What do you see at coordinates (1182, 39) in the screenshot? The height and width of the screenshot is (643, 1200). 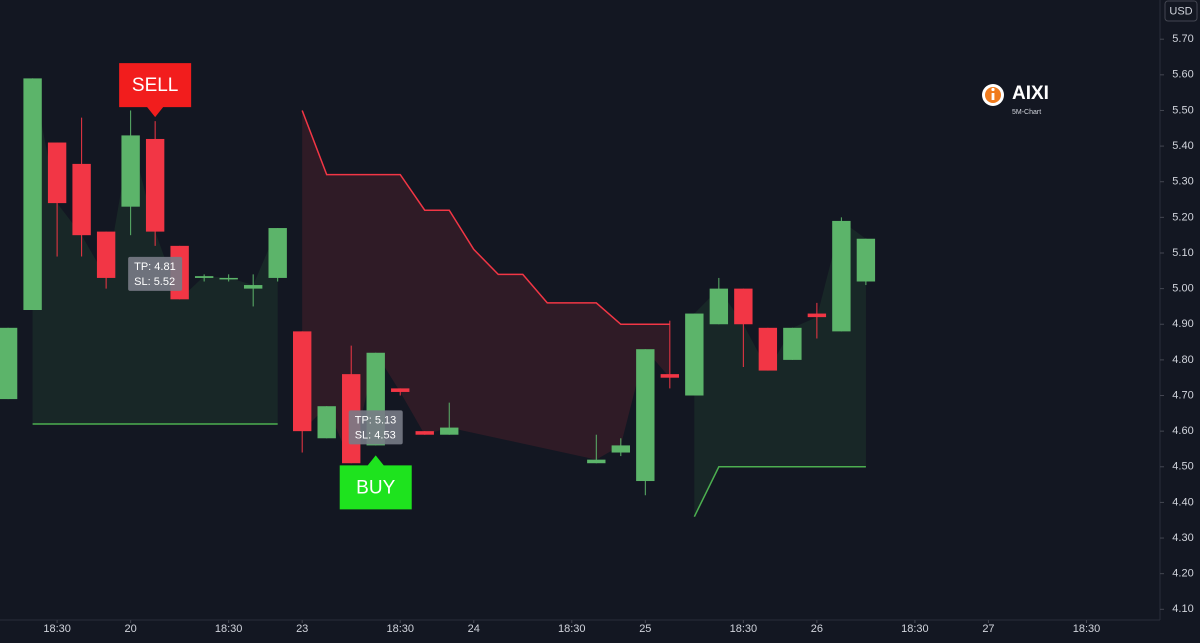 I see `y-tick-label: 5.70` at bounding box center [1182, 39].